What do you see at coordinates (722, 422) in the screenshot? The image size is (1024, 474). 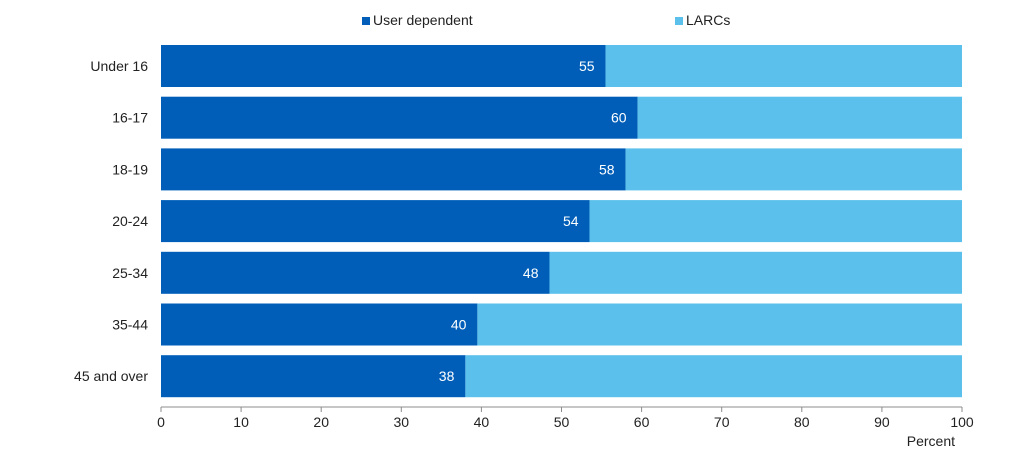 I see `x-tick-label-70: 70` at bounding box center [722, 422].